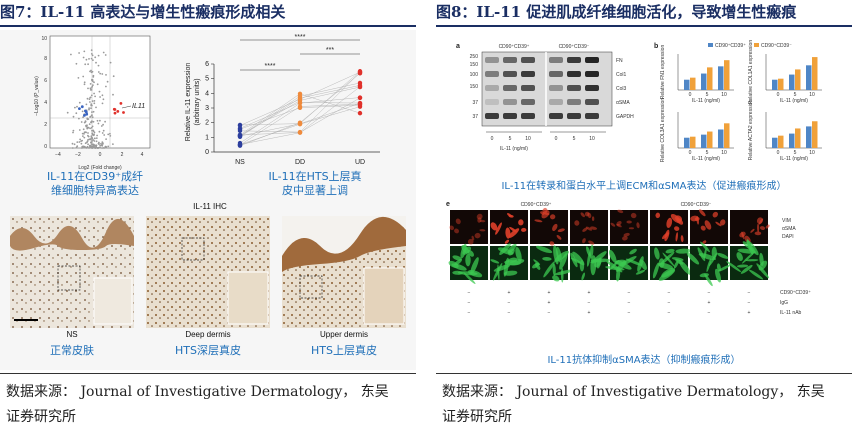 The height and width of the screenshot is (436, 852). I want to click on treatment-row-label: IgG, so click(784, 303).